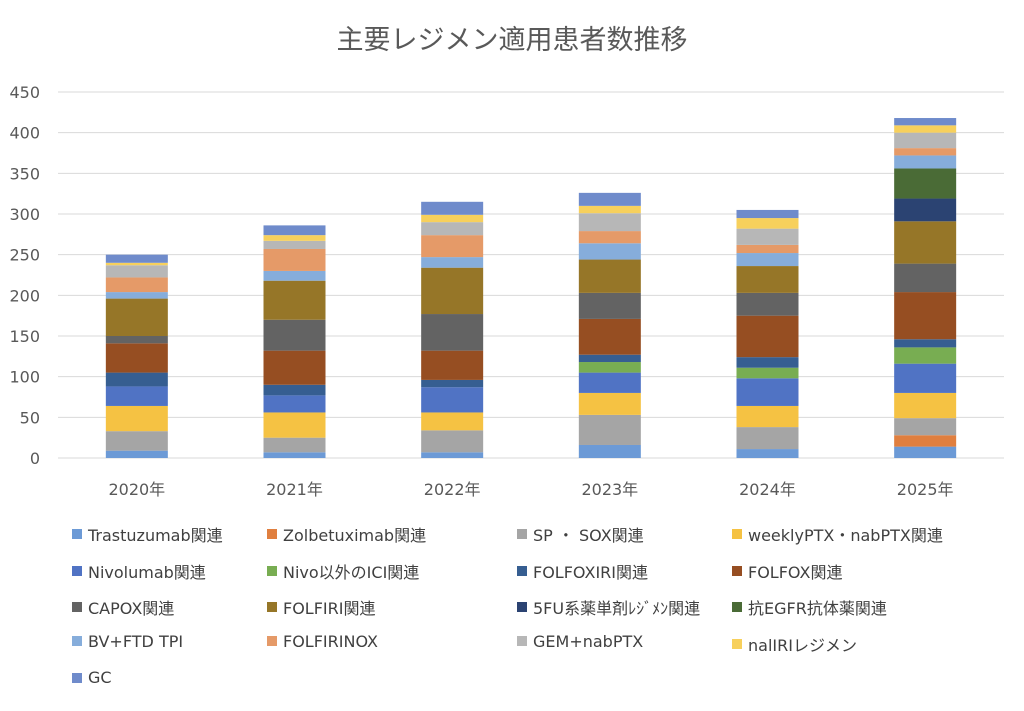 The image size is (1024, 711). Describe the element at coordinates (100, 677) in the screenshot. I see `legend-label: GC` at that location.